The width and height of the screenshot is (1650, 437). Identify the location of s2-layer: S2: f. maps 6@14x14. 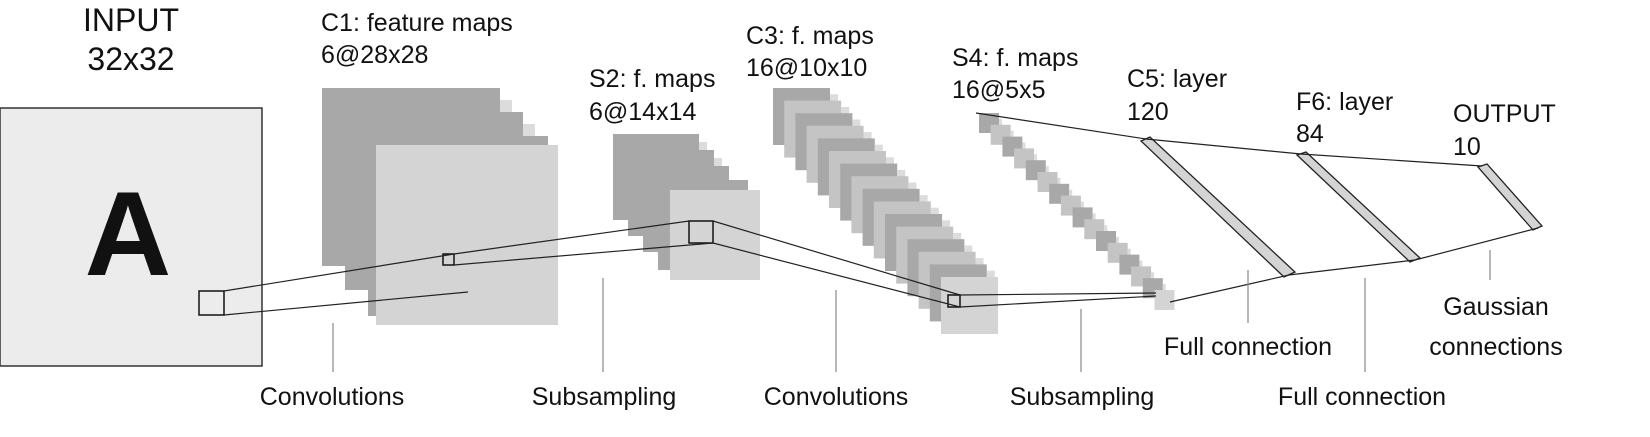
(674, 172).